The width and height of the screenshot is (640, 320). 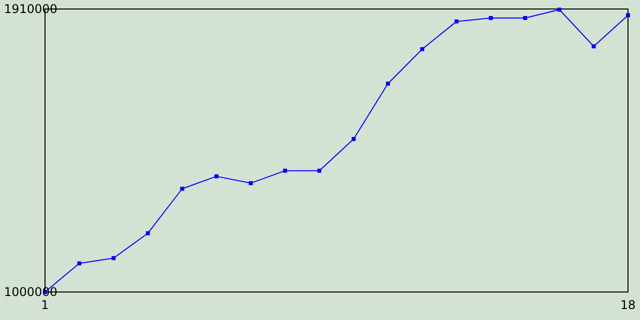 I want to click on y-tick-label: 1000000, so click(x=31, y=292).